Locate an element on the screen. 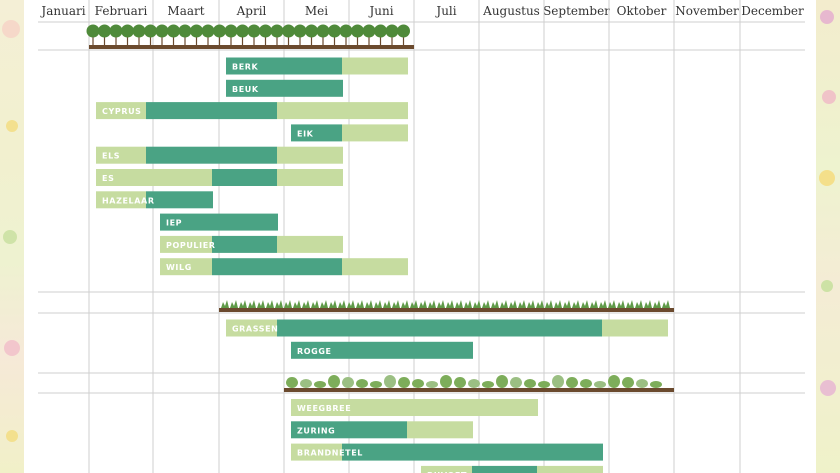 This screenshot has height=473, width=840. month-label: Augustus is located at coordinates (511, 11).